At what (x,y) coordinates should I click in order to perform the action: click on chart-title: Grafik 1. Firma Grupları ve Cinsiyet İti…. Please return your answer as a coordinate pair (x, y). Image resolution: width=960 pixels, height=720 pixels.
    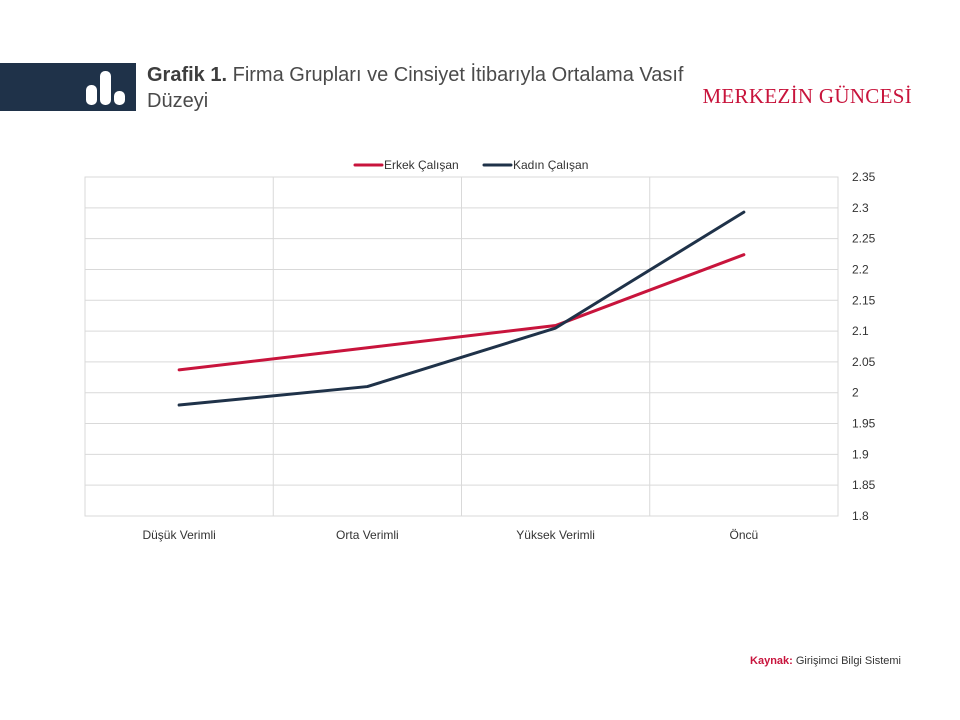
    Looking at the image, I should click on (427, 88).